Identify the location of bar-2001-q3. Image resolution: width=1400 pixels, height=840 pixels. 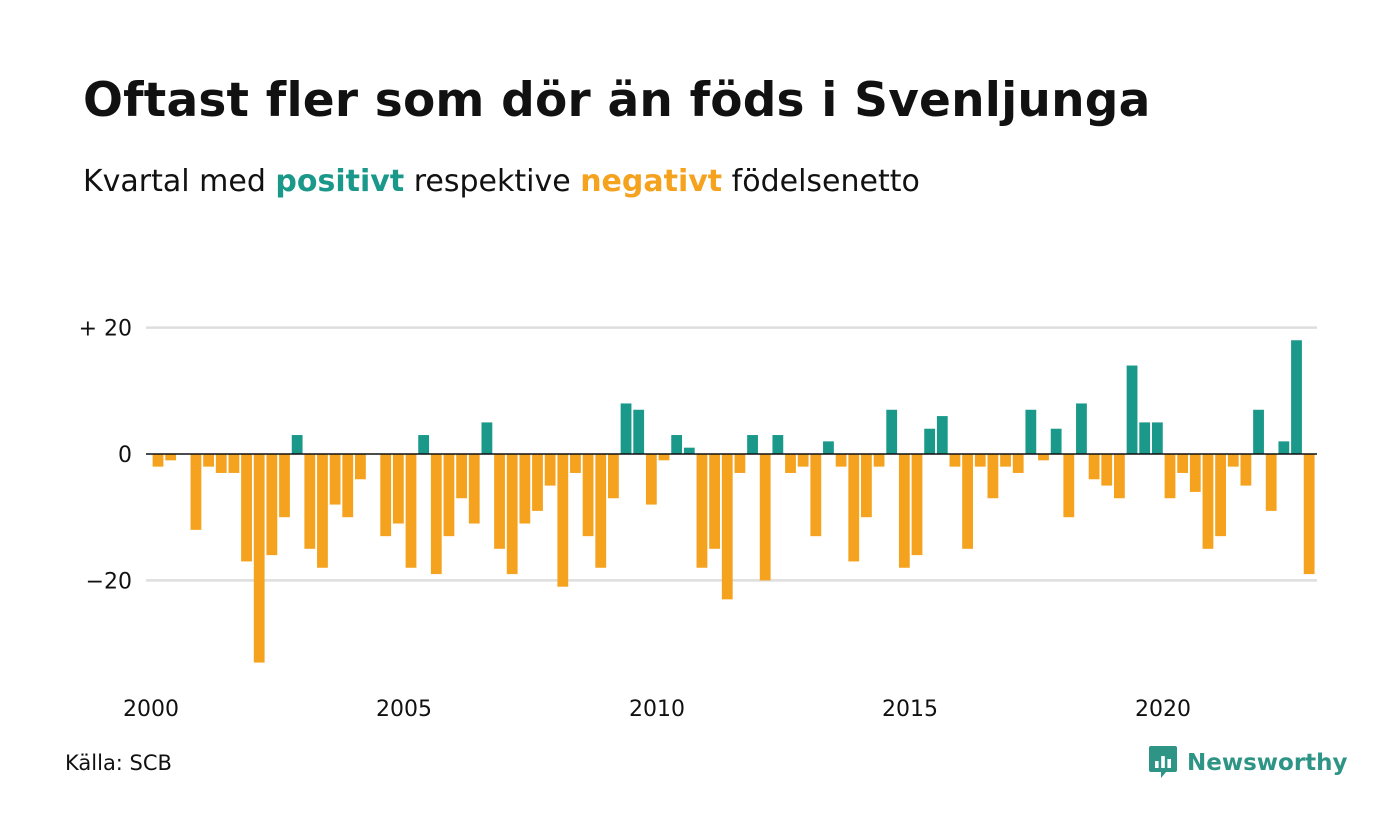
(234, 463).